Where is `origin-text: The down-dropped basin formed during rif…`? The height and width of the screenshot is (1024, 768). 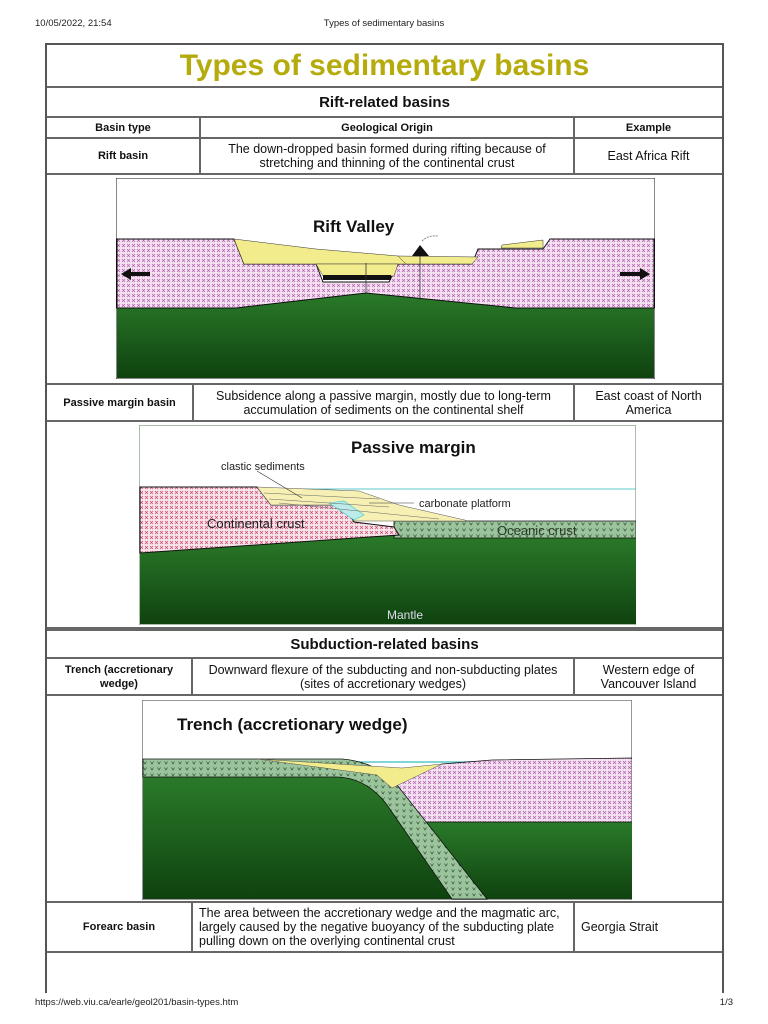 origin-text: The down-dropped basin formed during rif… is located at coordinates (387, 156).